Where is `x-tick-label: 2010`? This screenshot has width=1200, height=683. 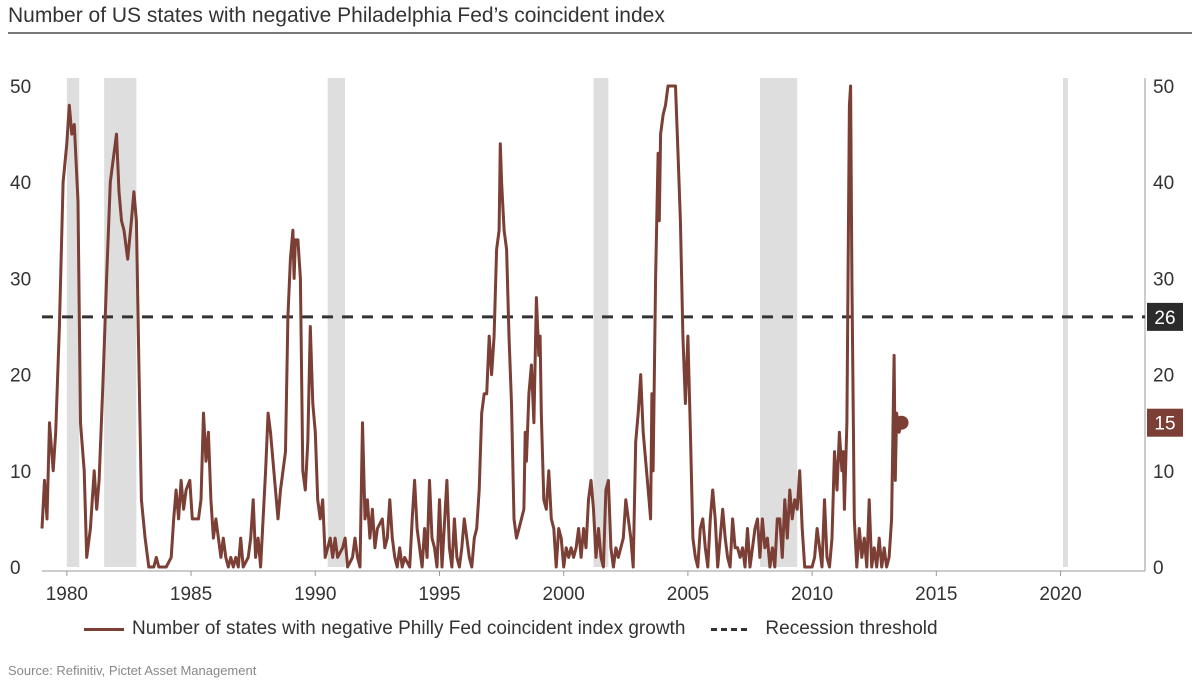
x-tick-label: 2010 is located at coordinates (812, 594).